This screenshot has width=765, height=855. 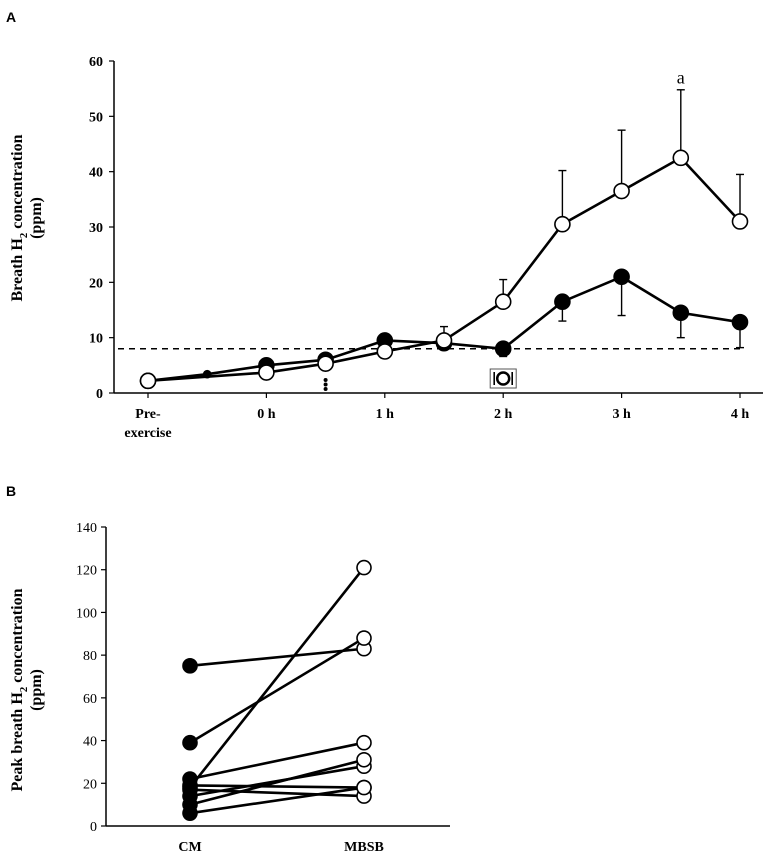 What do you see at coordinates (11, 17) in the screenshot?
I see `panel-a-label: A` at bounding box center [11, 17].